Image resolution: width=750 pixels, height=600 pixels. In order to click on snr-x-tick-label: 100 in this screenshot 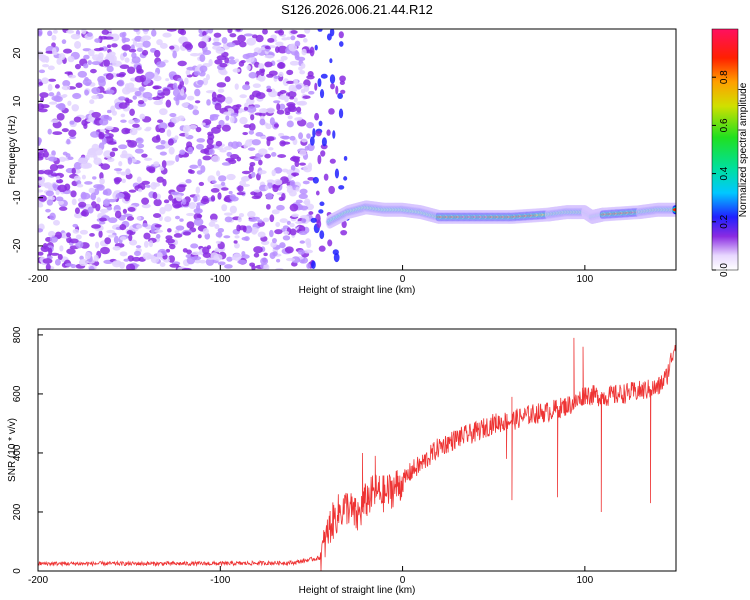, I will do `click(585, 580)`.